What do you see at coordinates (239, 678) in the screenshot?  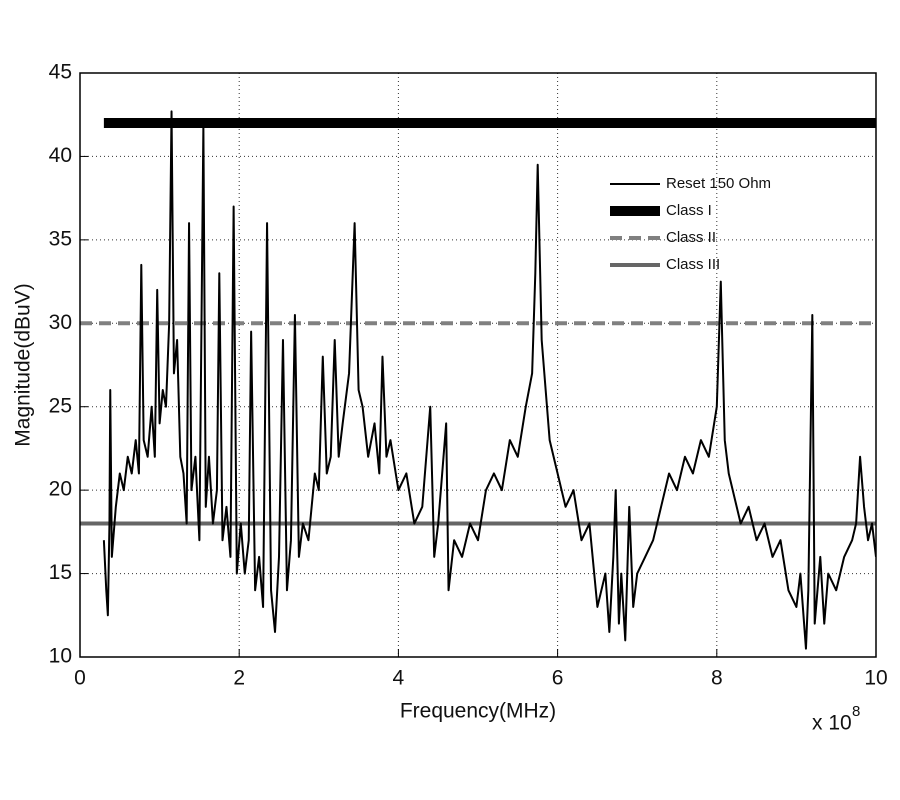 I see `x-tick-label: 2` at bounding box center [239, 678].